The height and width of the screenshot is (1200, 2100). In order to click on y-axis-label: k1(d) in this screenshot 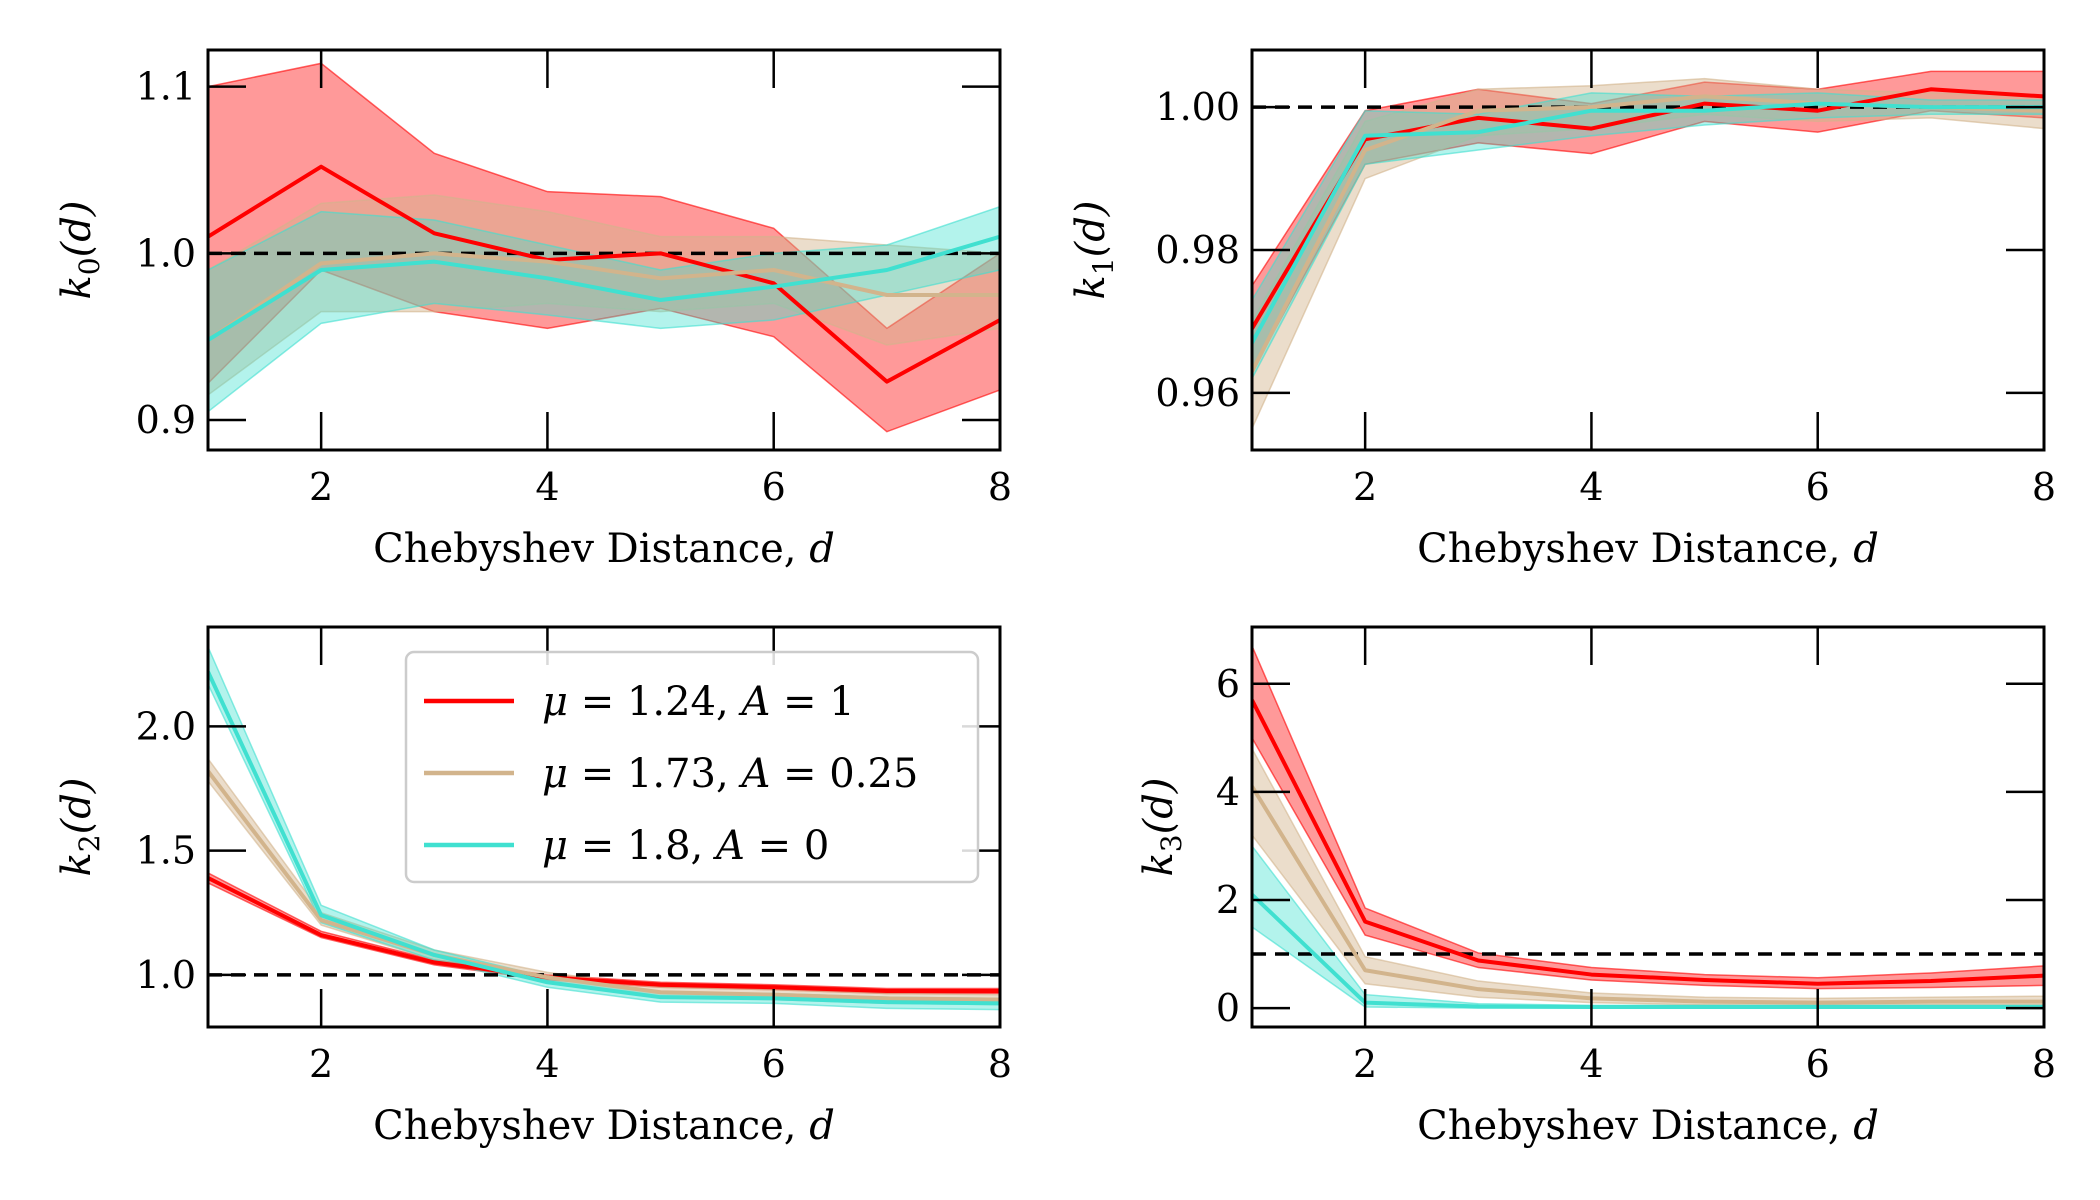, I will do `click(1094, 250)`.